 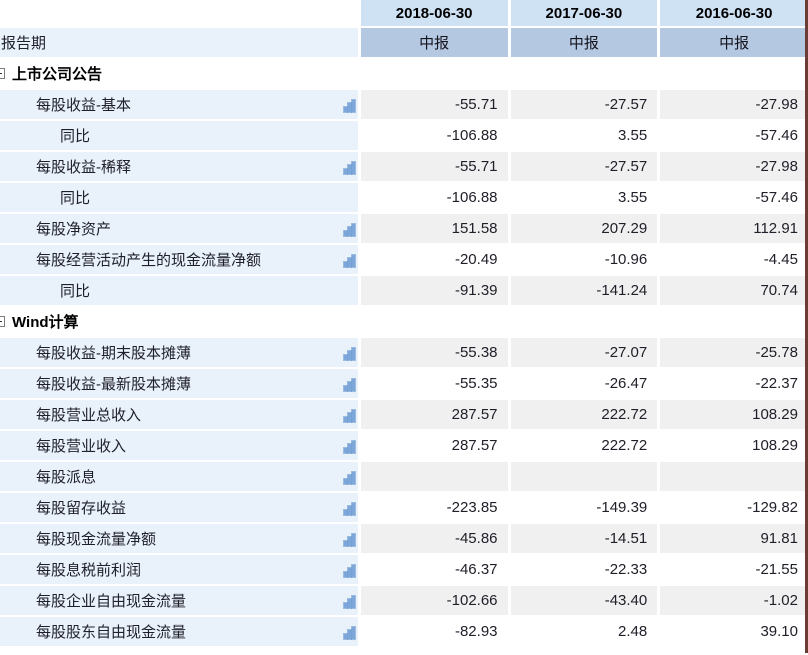 I want to click on row-label-text: 每股净资产, so click(x=74, y=229).